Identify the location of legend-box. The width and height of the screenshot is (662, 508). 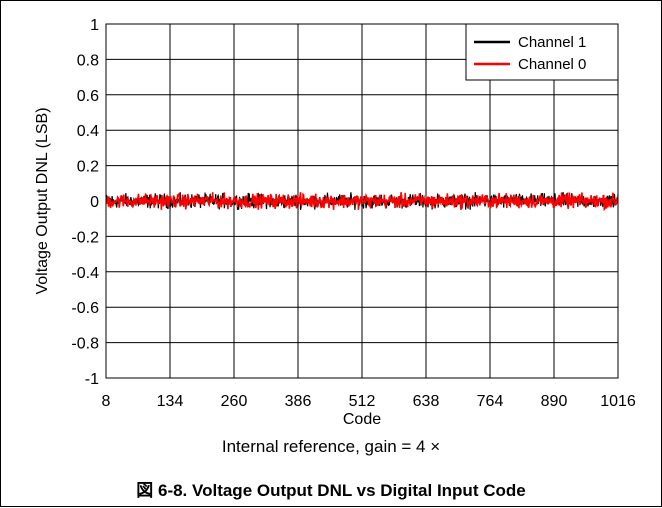
(542, 52).